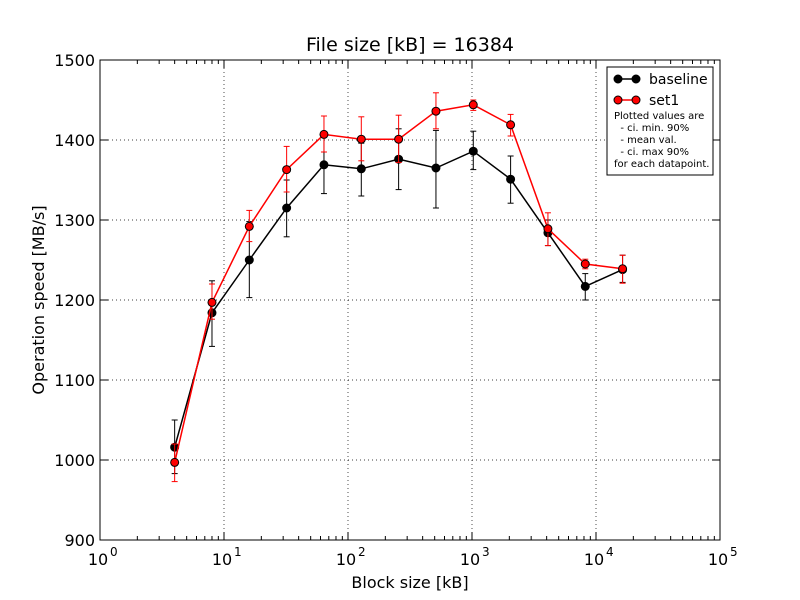  I want to click on x-tick-label-exponent: 0, so click(114, 552).